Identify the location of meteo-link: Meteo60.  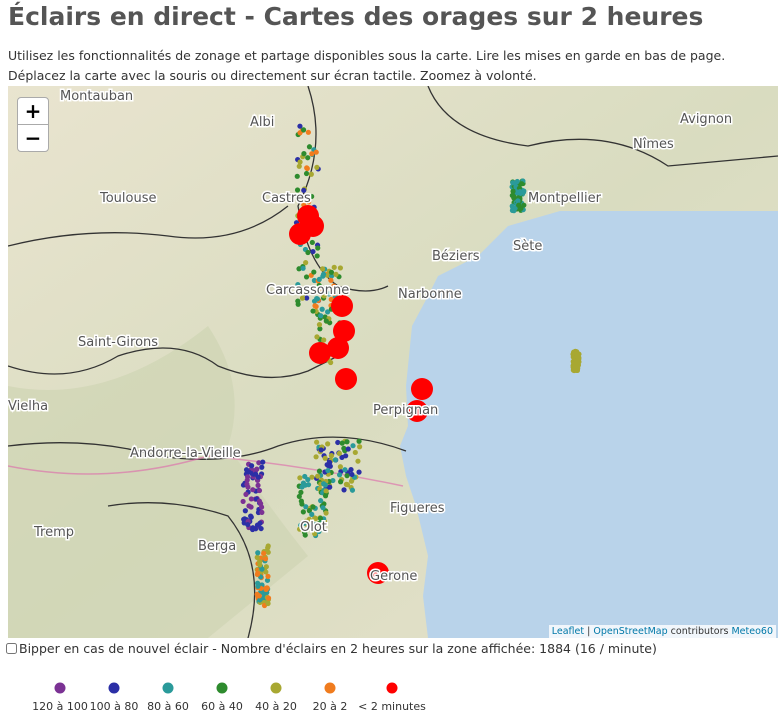
(752, 631).